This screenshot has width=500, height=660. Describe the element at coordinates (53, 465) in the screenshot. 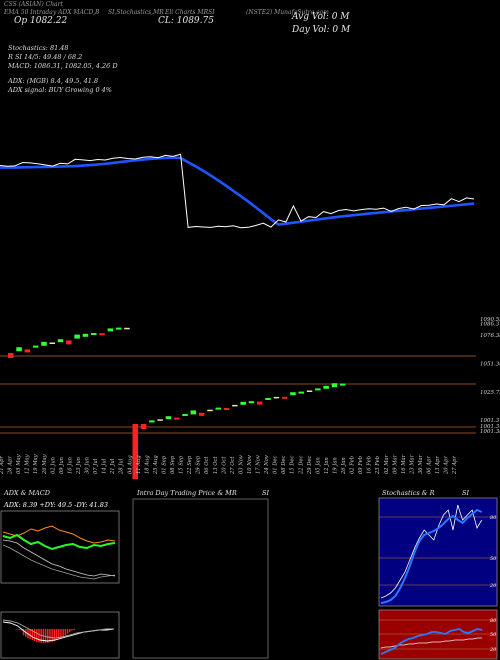

I see `date-label: 02 Jun` at that location.